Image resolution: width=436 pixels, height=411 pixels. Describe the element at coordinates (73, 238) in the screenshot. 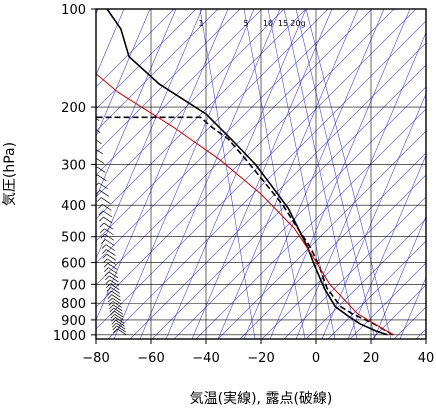

I see `y-tick-label: 500` at that location.